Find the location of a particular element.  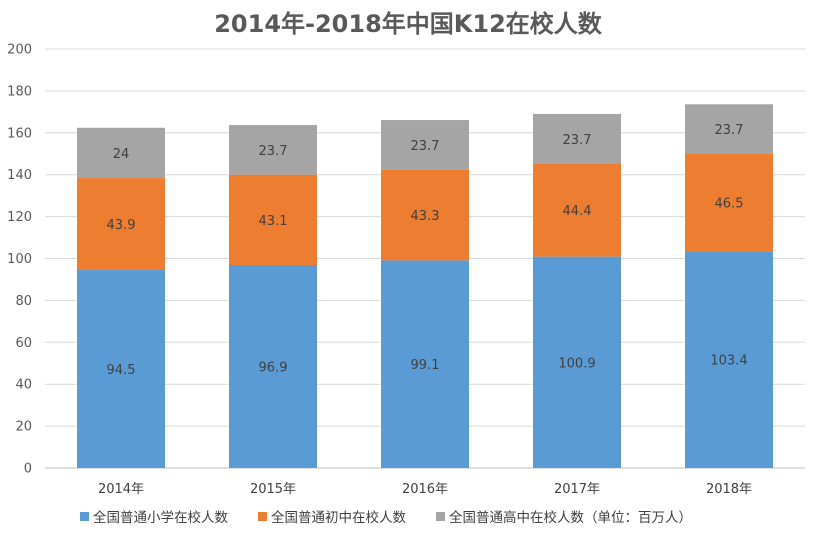

legend-label-primary: 全国普通小学在校人数 is located at coordinates (160, 518).